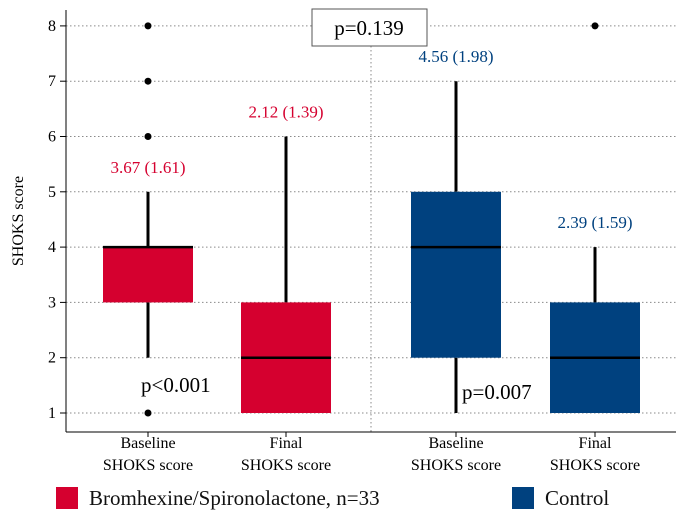 The image size is (676, 516). What do you see at coordinates (52, 137) in the screenshot?
I see `y-tick-label: 6` at bounding box center [52, 137].